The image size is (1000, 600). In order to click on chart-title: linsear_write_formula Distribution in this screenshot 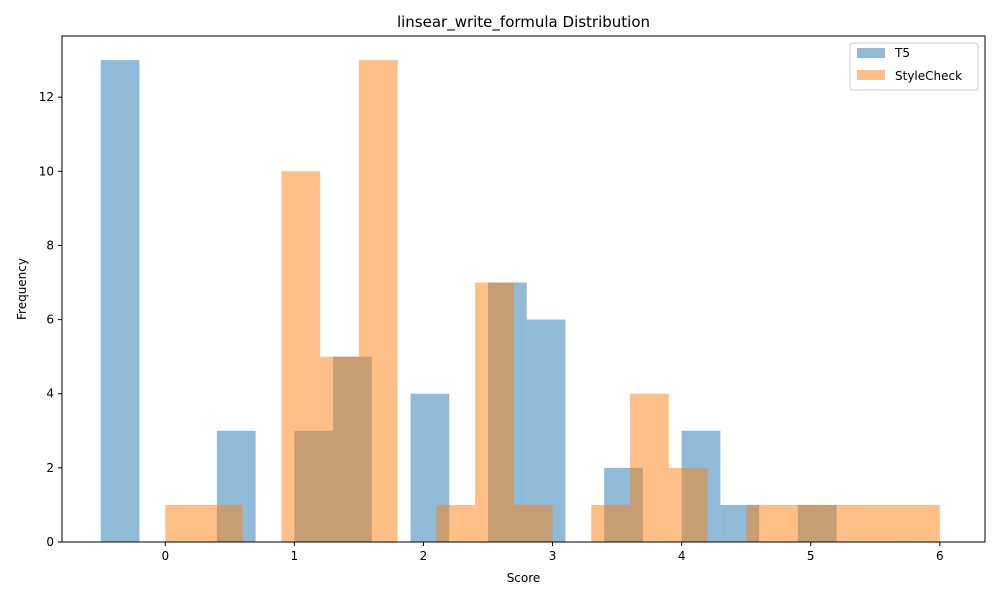, I will do `click(523, 22)`.